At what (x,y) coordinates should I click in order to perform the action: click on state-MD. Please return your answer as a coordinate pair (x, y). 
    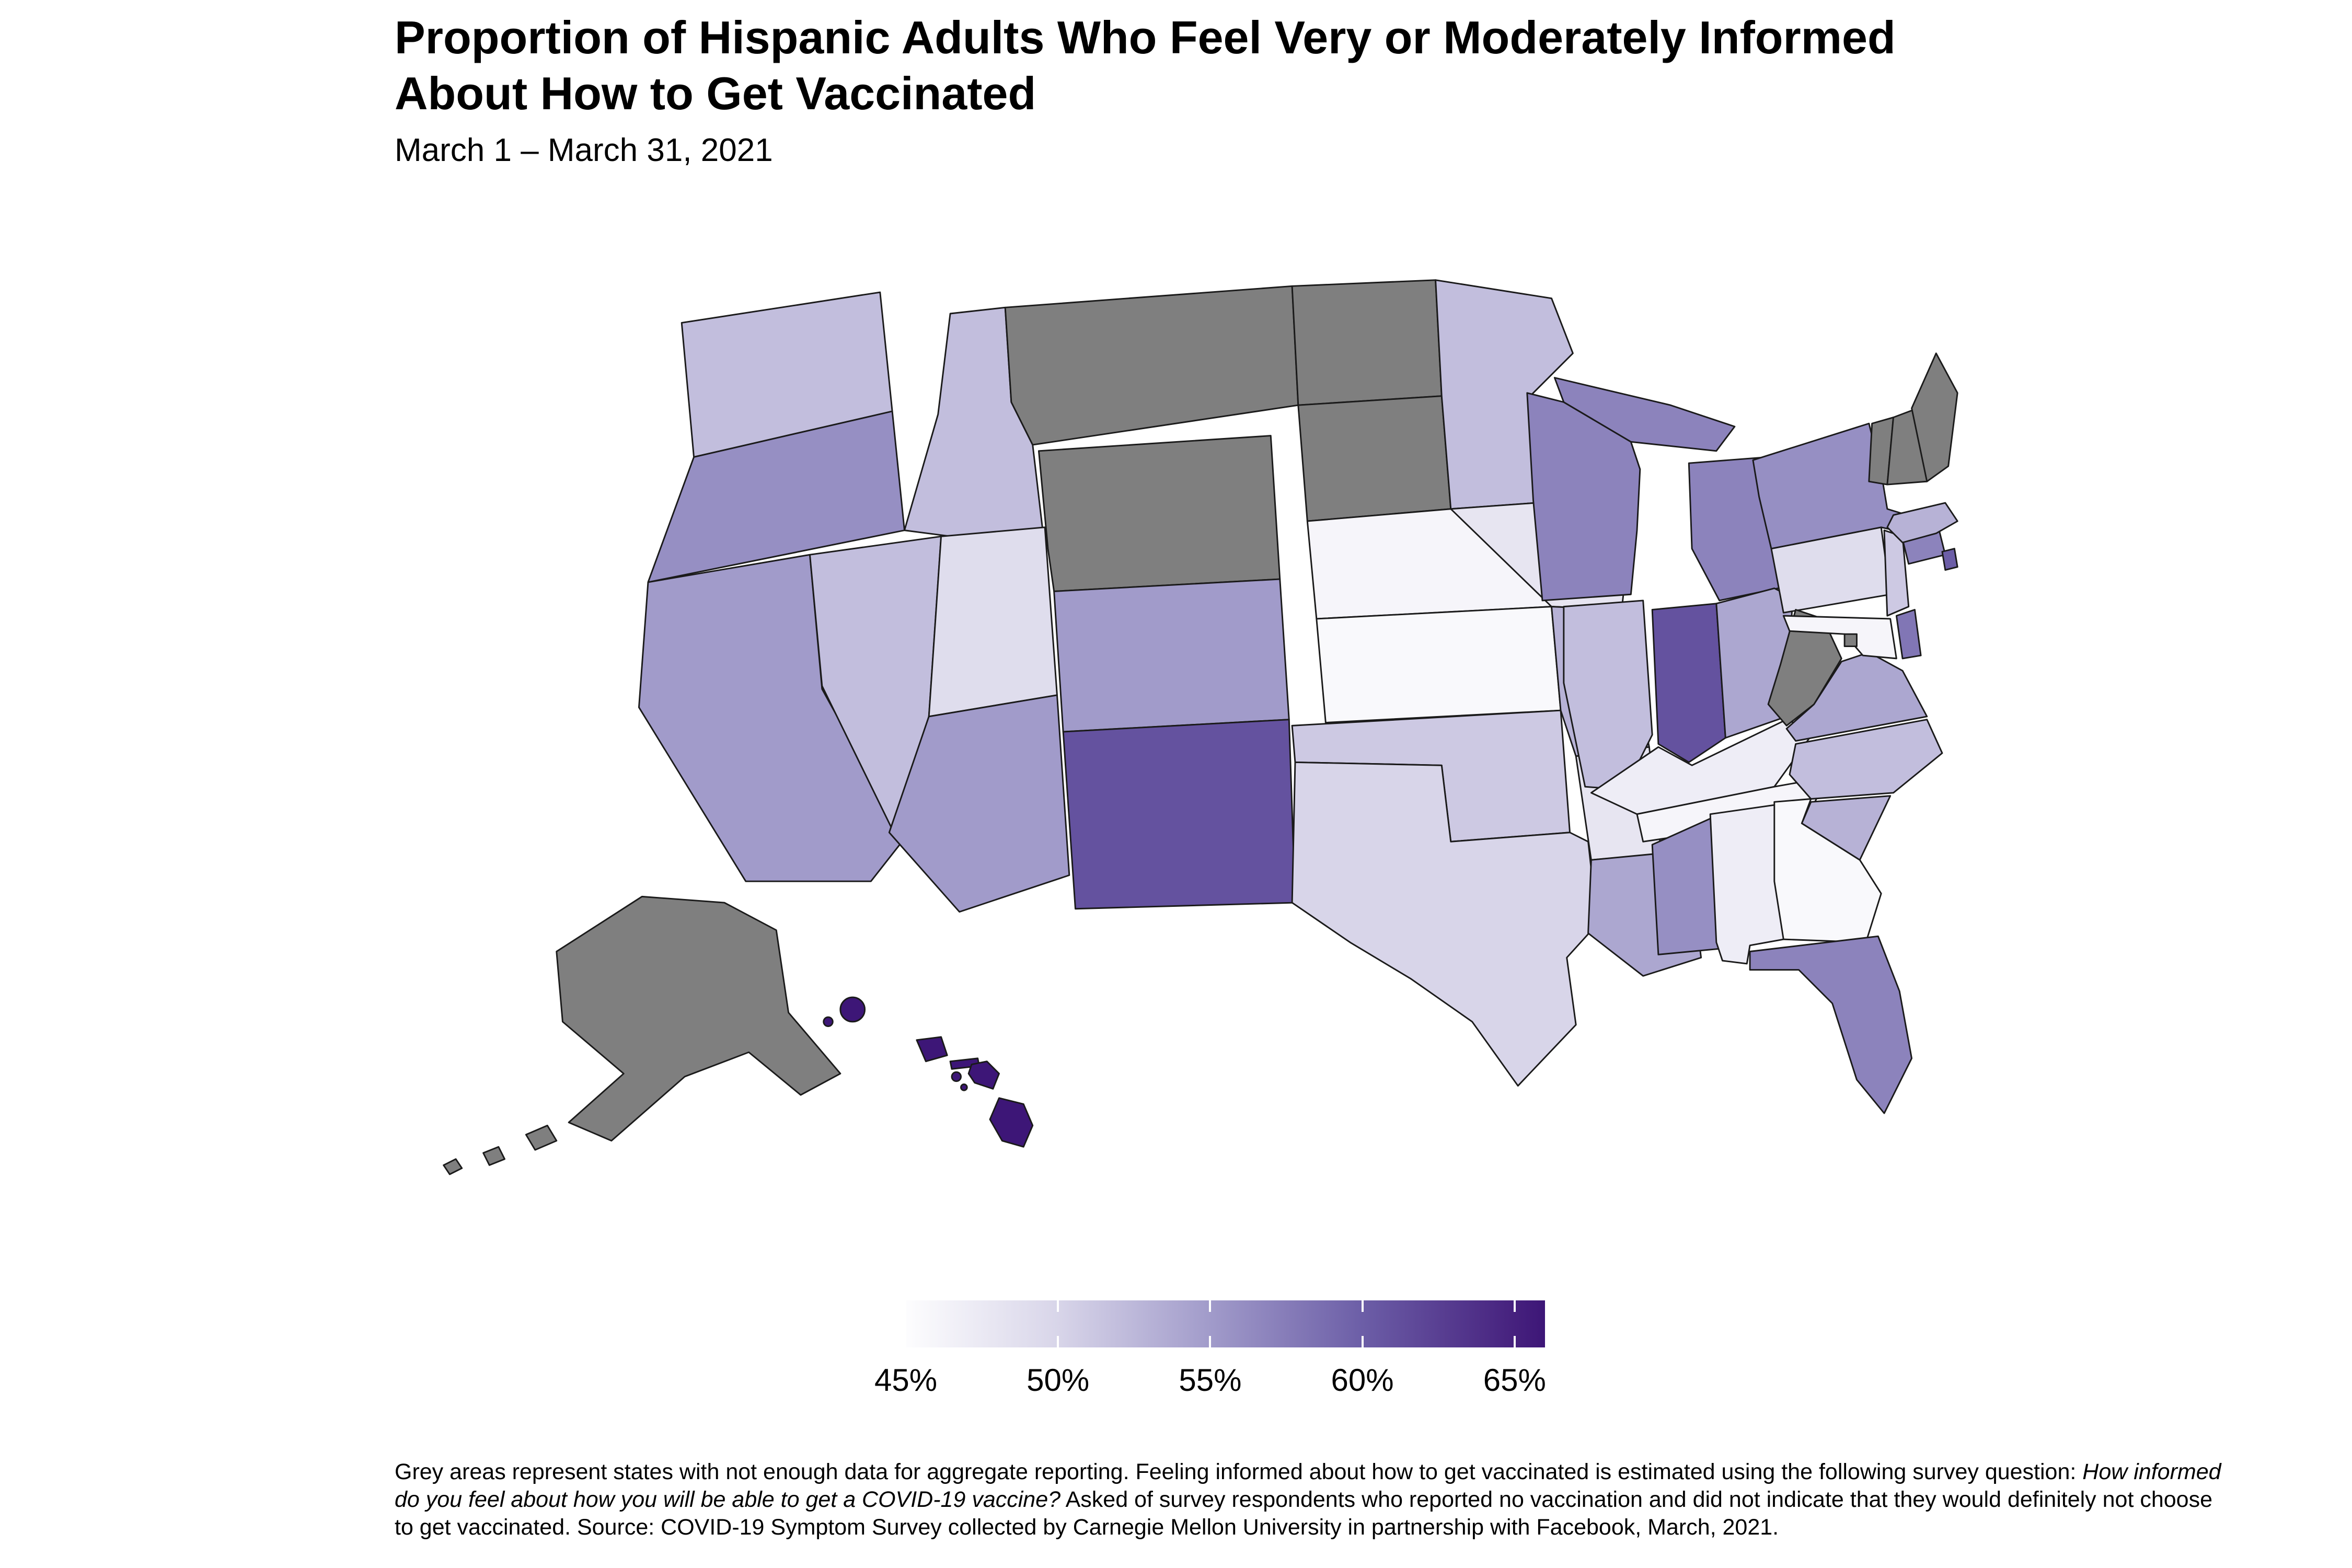
    Looking at the image, I should click on (1839, 637).